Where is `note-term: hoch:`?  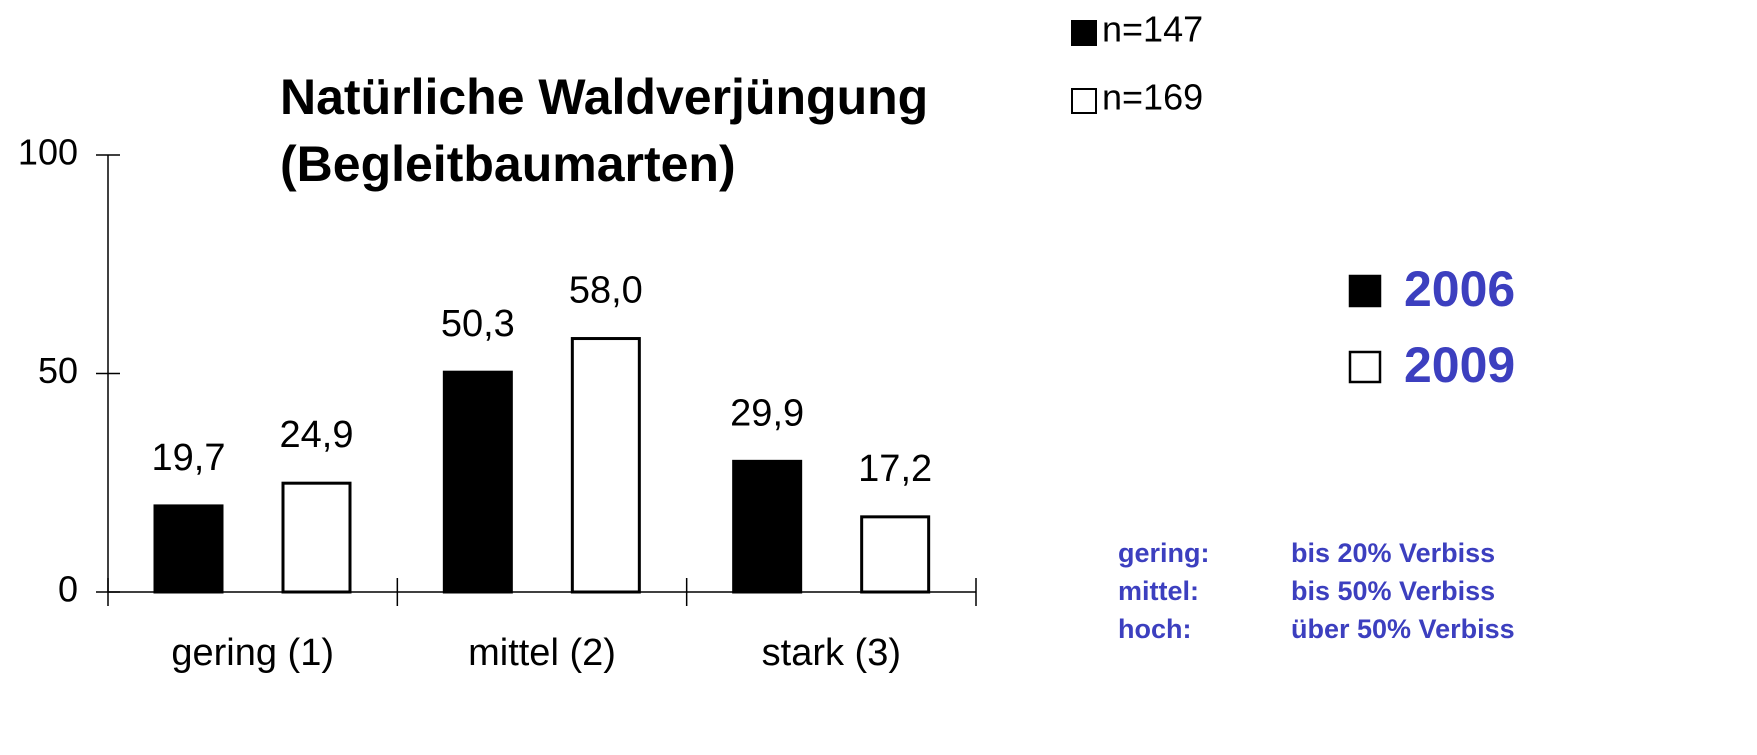
note-term: hoch: is located at coordinates (1155, 629).